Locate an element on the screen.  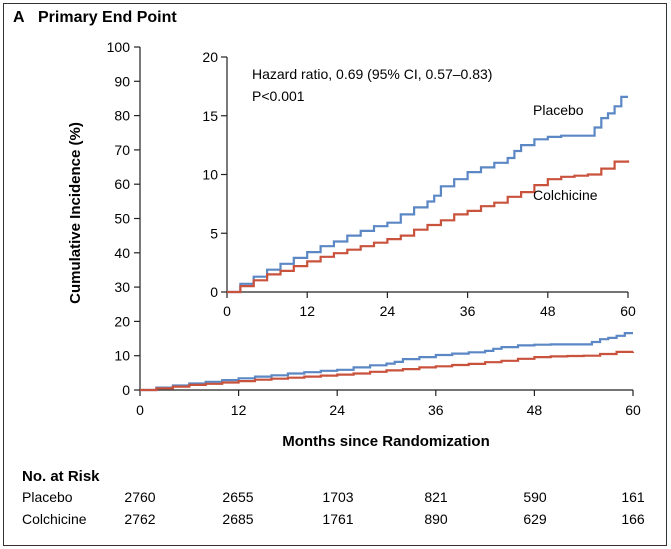
inset-label-placebo: Placebo is located at coordinates (558, 110).